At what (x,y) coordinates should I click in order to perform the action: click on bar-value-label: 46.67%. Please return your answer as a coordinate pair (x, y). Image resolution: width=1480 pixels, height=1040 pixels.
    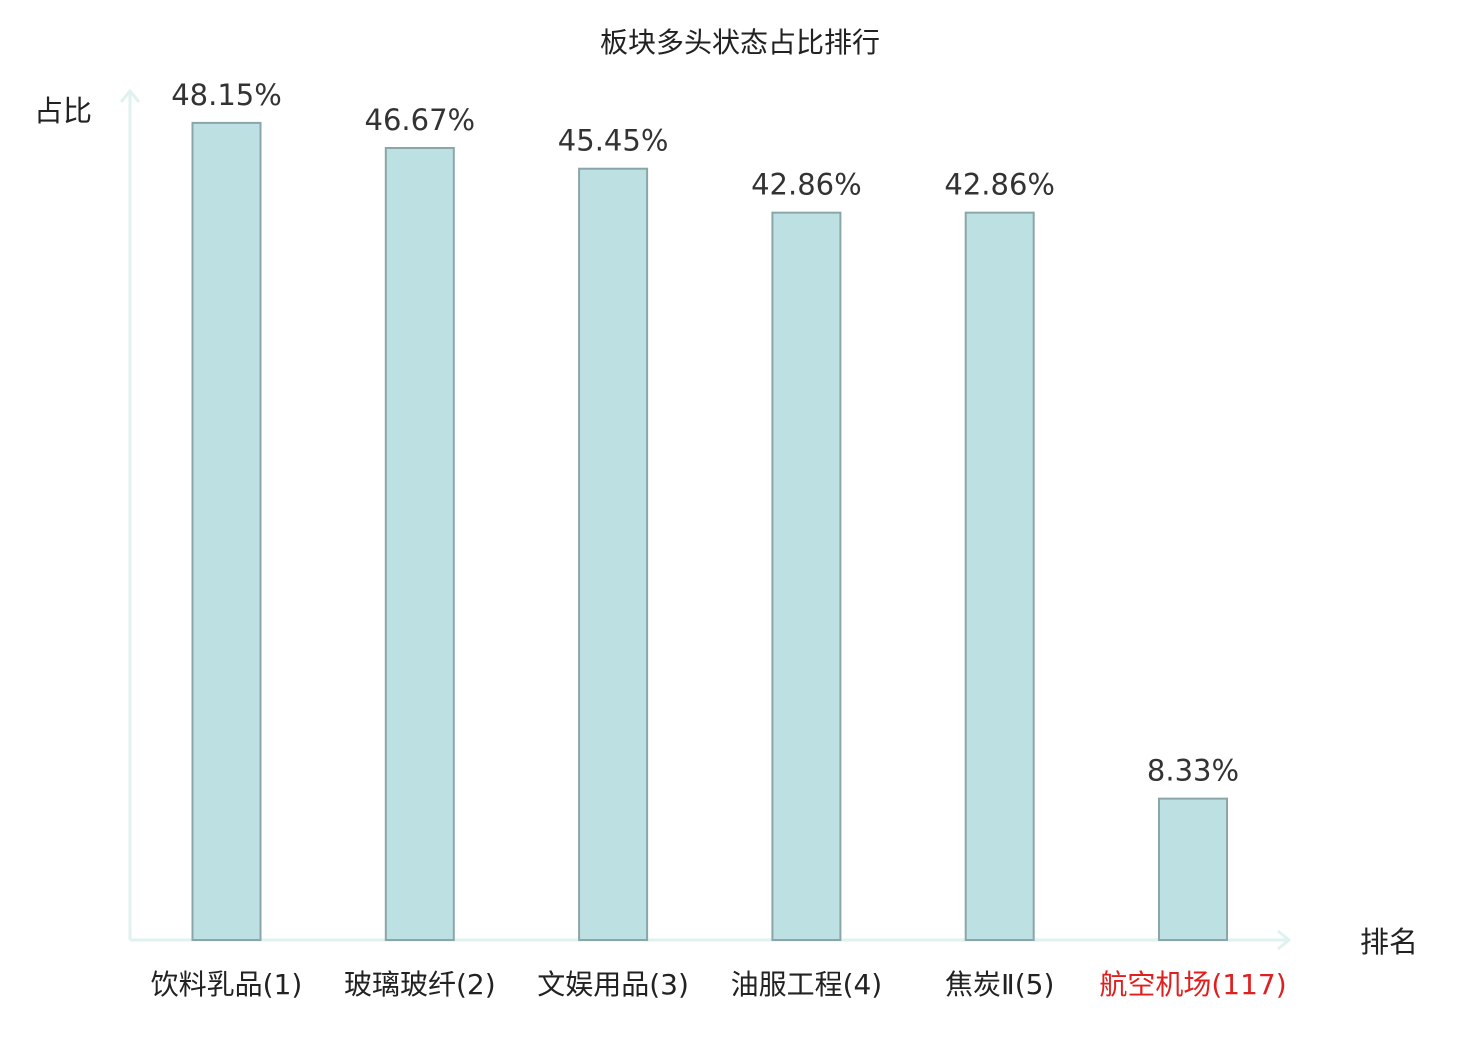
    Looking at the image, I should click on (420, 120).